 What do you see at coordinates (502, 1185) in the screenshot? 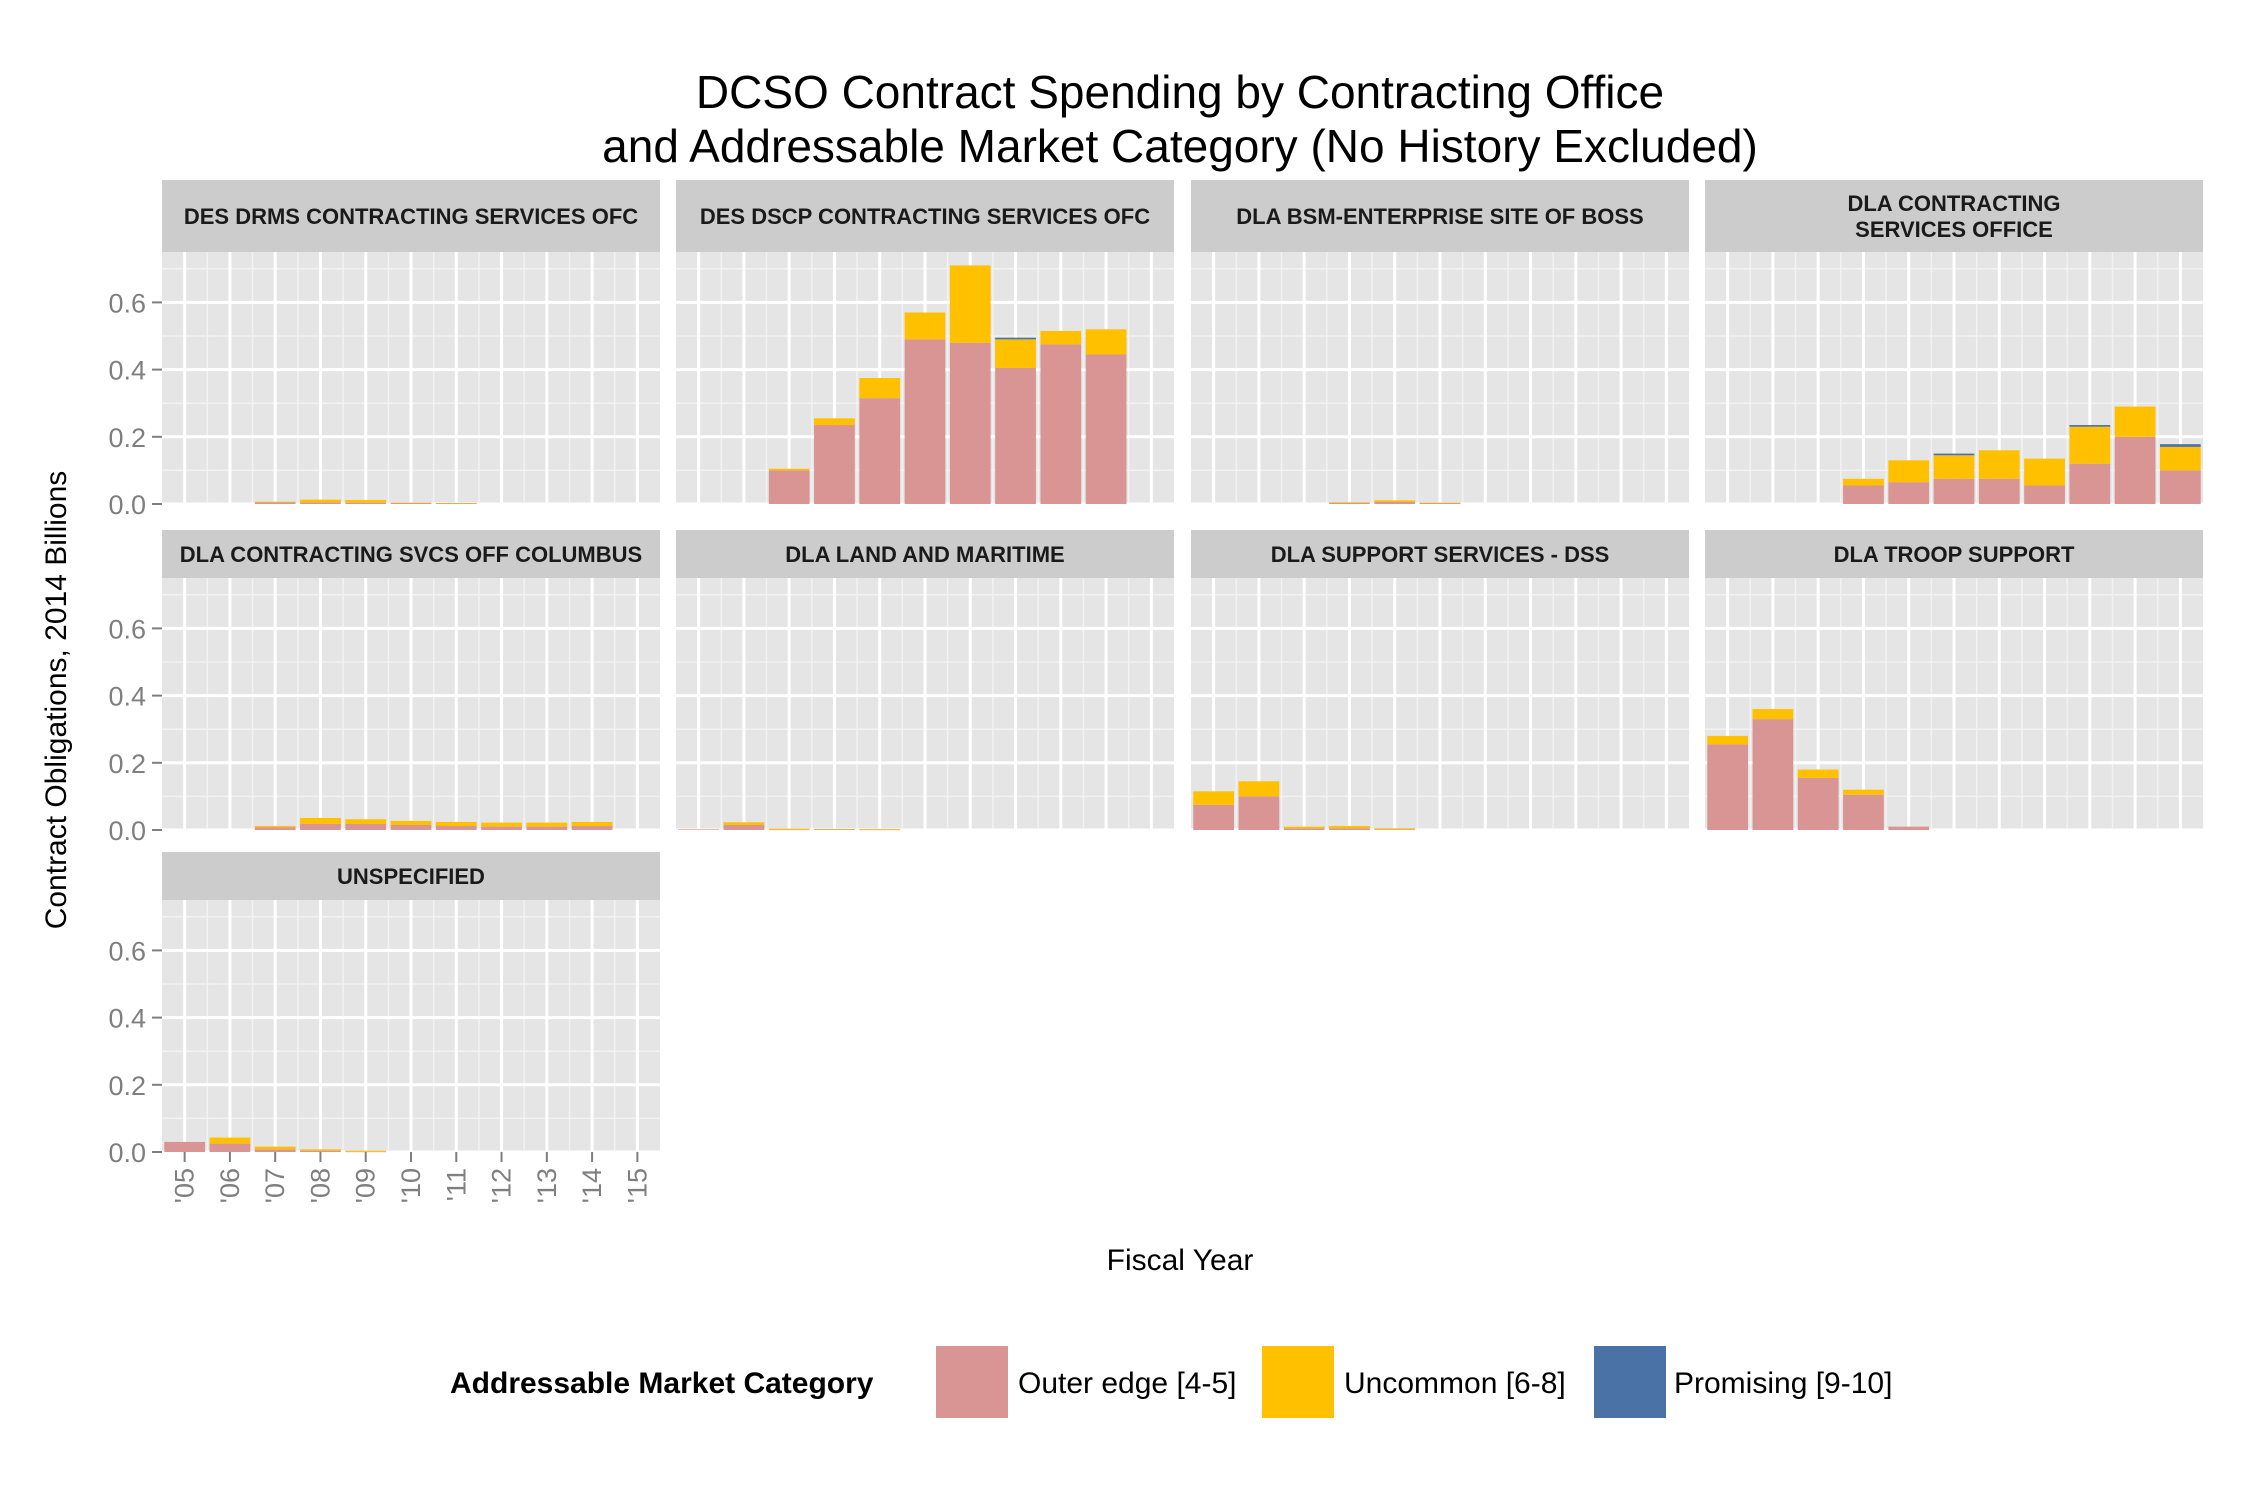
I see `x-tick-label: '12` at bounding box center [502, 1185].